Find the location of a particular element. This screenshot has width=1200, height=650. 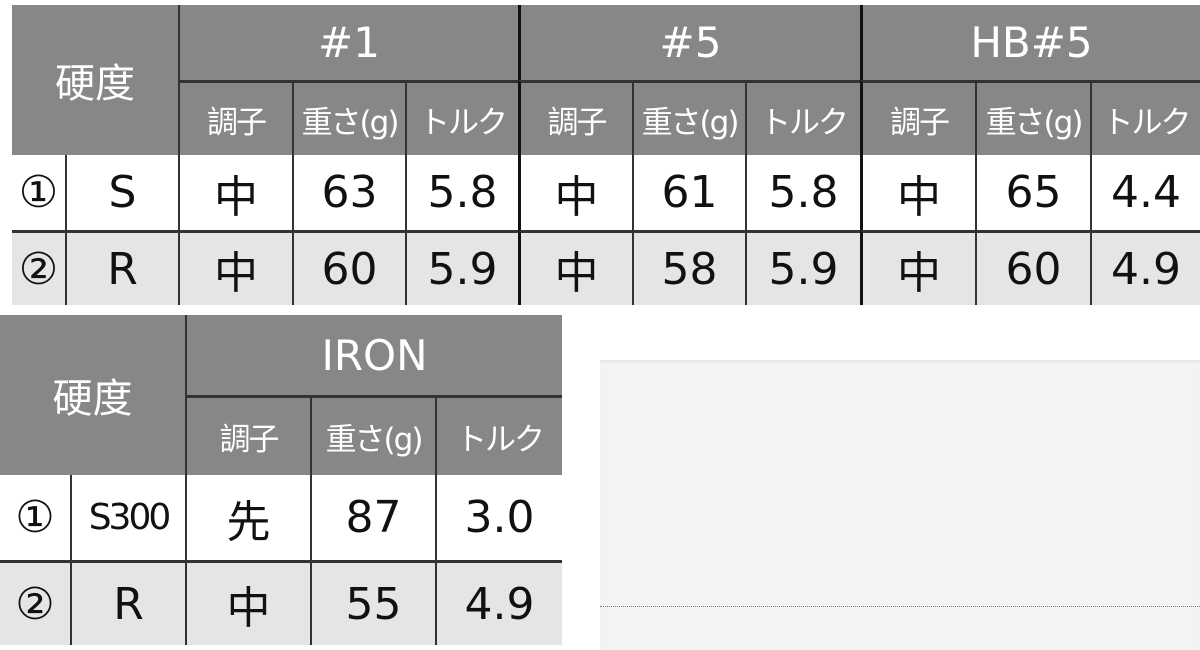

weight-value: 65 is located at coordinates (1032, 192).